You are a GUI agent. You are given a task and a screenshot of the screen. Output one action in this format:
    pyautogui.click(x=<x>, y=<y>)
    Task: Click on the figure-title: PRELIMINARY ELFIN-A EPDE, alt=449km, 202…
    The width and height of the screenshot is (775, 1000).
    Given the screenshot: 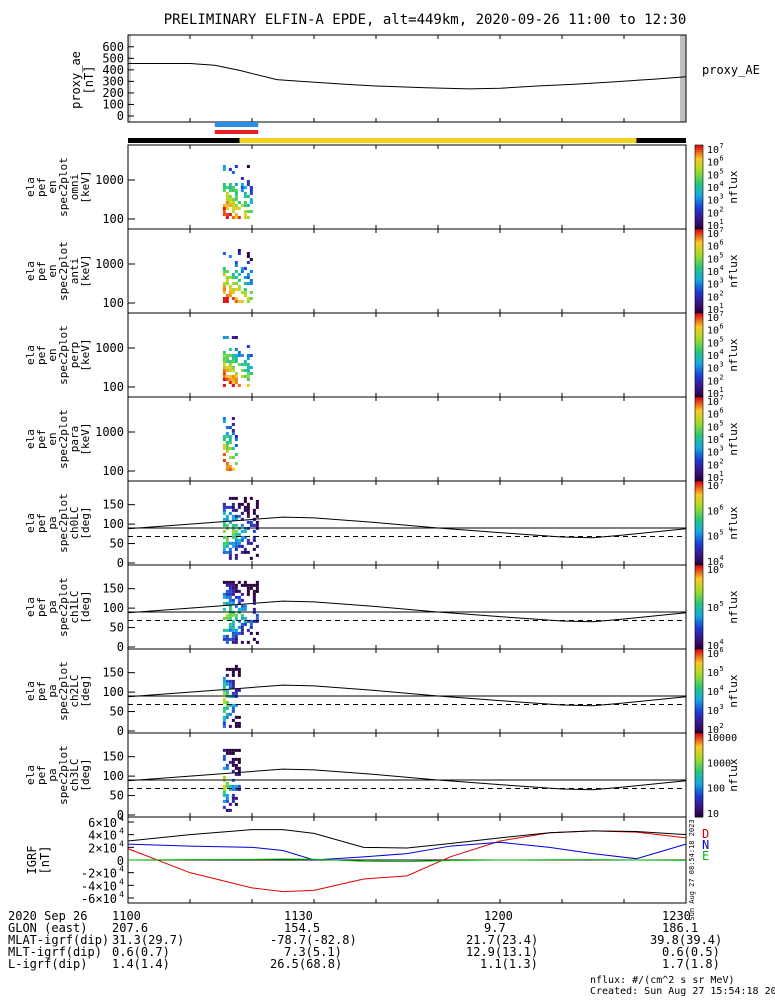 What is the action you would take?
    pyautogui.click(x=425, y=20)
    